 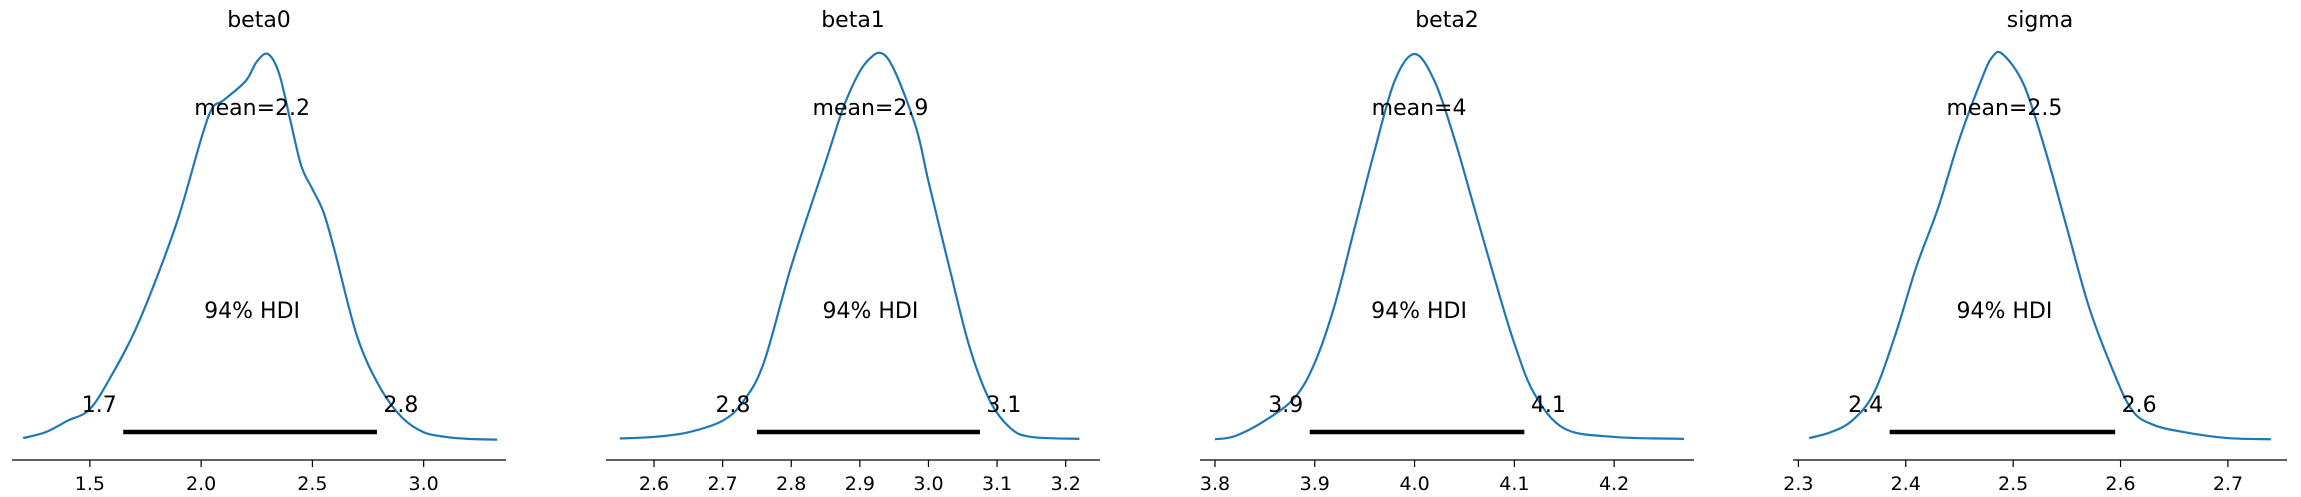 What do you see at coordinates (1798, 484) in the screenshot?
I see `x-tick-label: 2.3` at bounding box center [1798, 484].